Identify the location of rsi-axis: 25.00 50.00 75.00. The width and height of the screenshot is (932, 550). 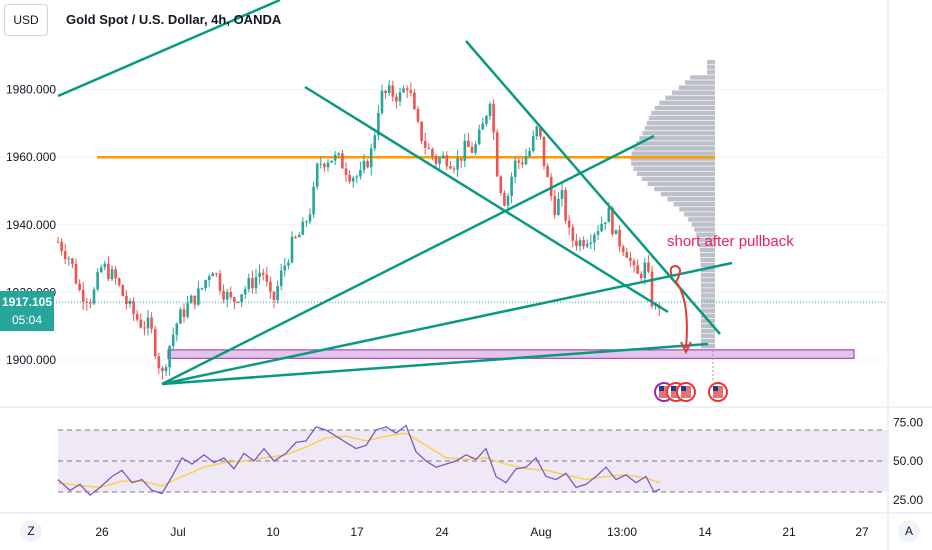
(908, 461).